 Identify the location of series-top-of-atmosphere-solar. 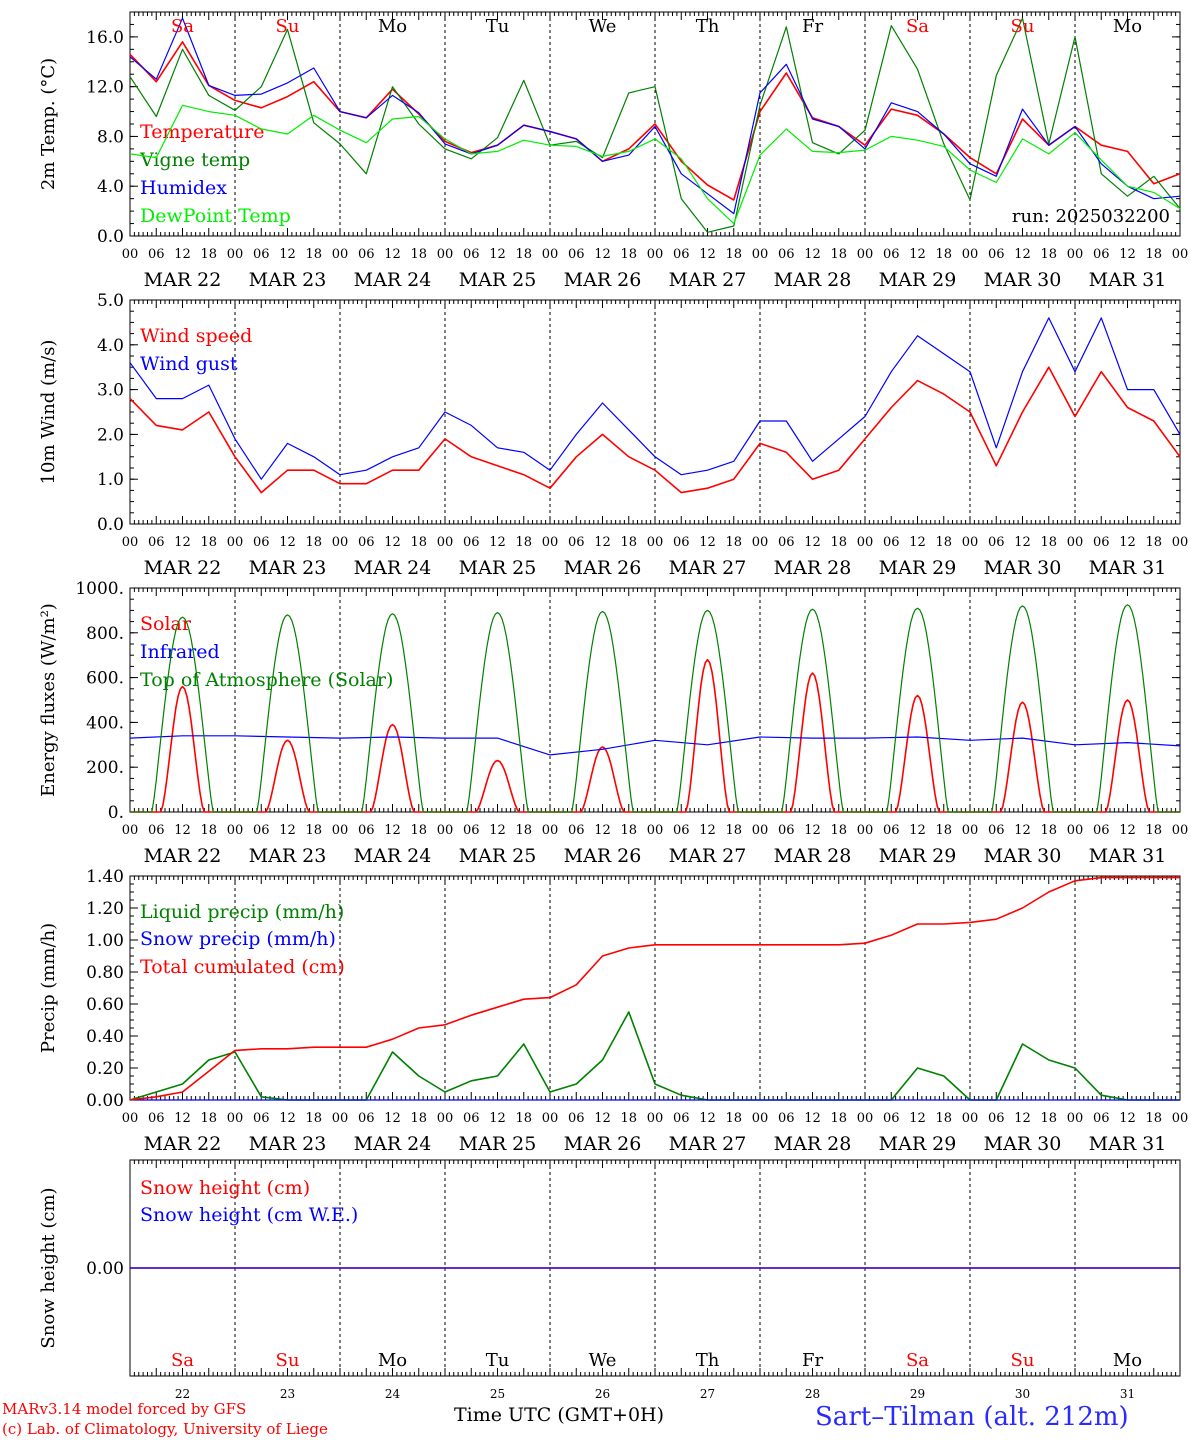
(655, 708).